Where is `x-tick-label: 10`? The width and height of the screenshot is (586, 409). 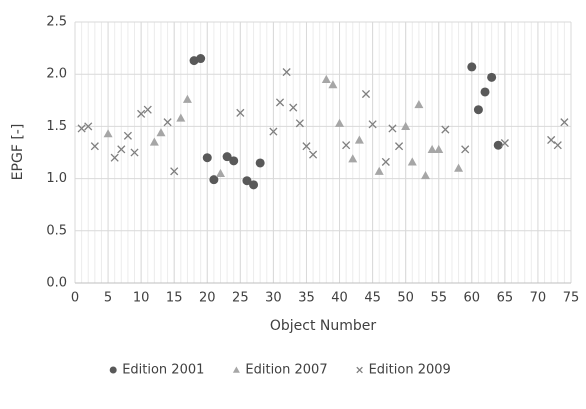 x-tick-label: 10 is located at coordinates (141, 298).